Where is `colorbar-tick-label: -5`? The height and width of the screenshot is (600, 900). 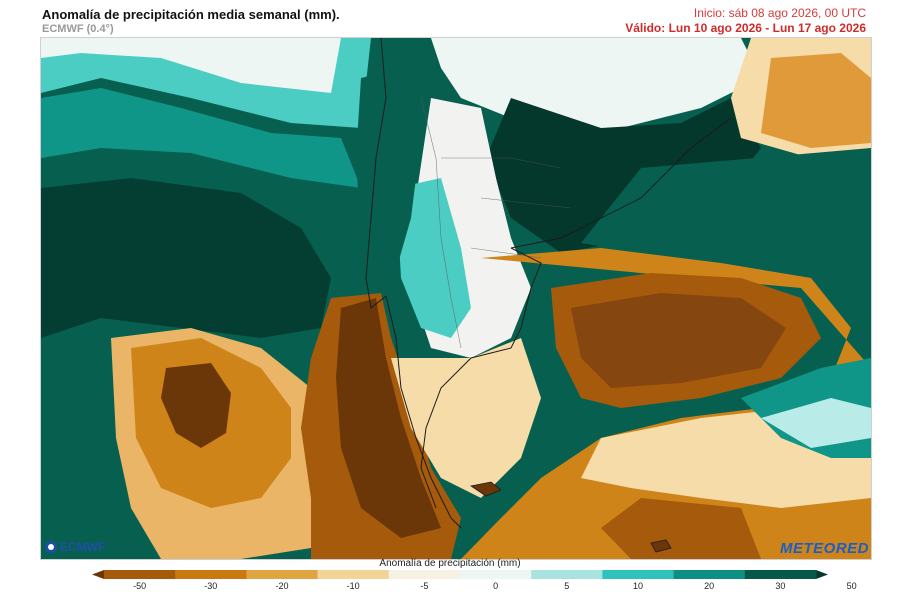
colorbar-tick-label: -5 is located at coordinates (424, 586).